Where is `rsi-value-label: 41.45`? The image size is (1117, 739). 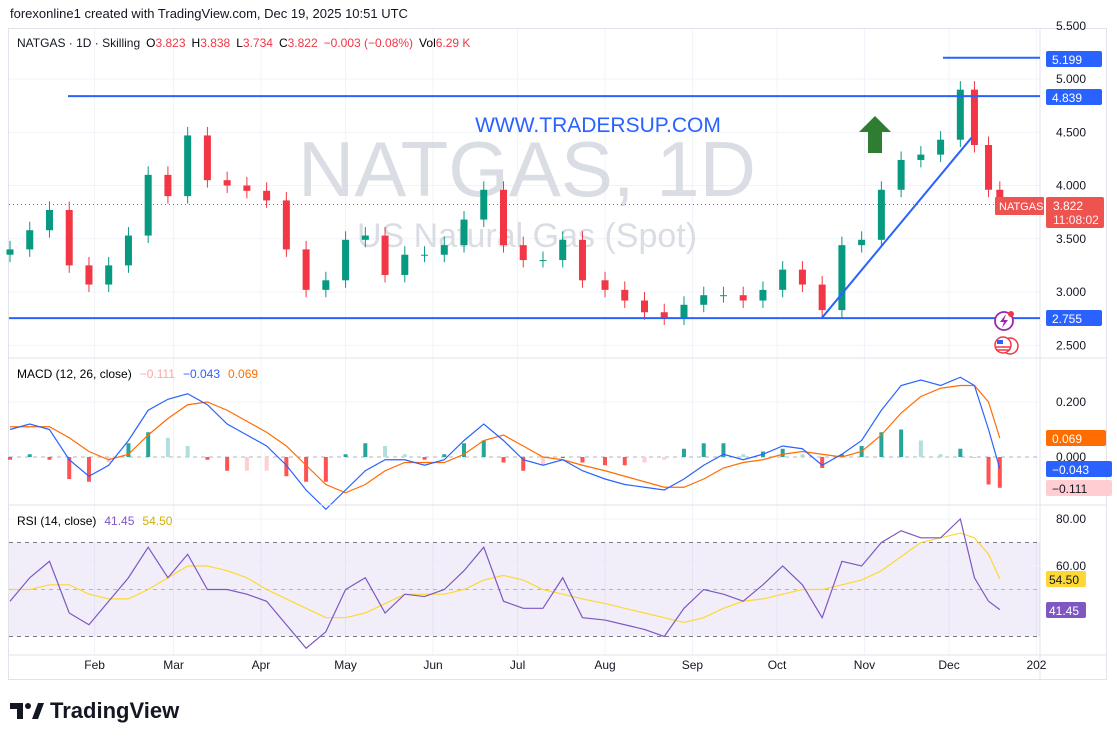
rsi-value-label: 41.45 is located at coordinates (1066, 610).